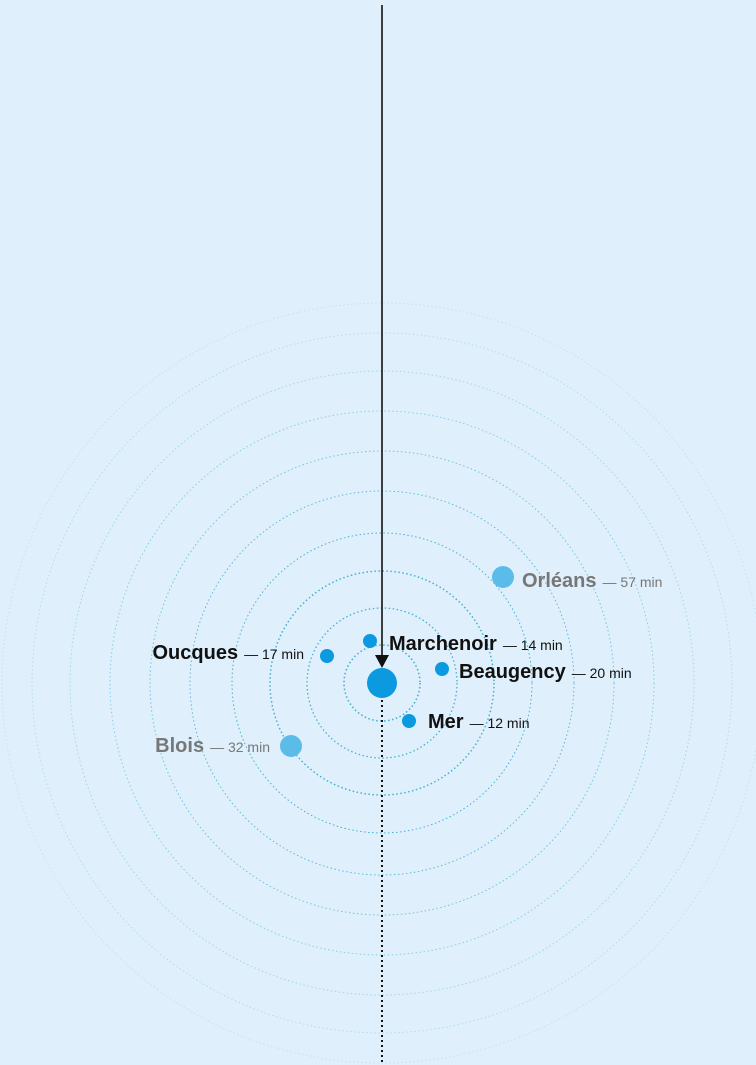  Describe the element at coordinates (602, 673) in the screenshot. I see `place-time: — 20 min` at that location.